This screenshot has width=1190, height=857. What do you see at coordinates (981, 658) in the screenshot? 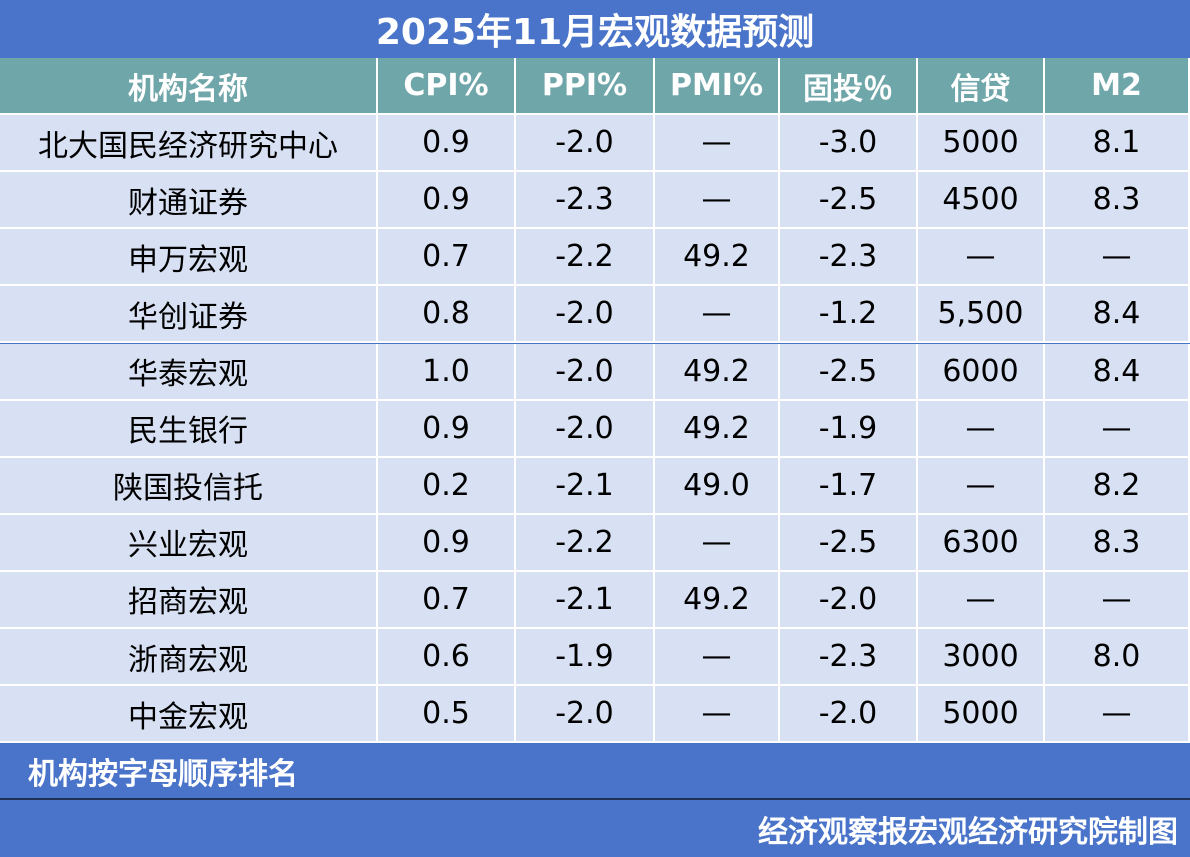
I see `table-cell: 3000` at bounding box center [981, 658].